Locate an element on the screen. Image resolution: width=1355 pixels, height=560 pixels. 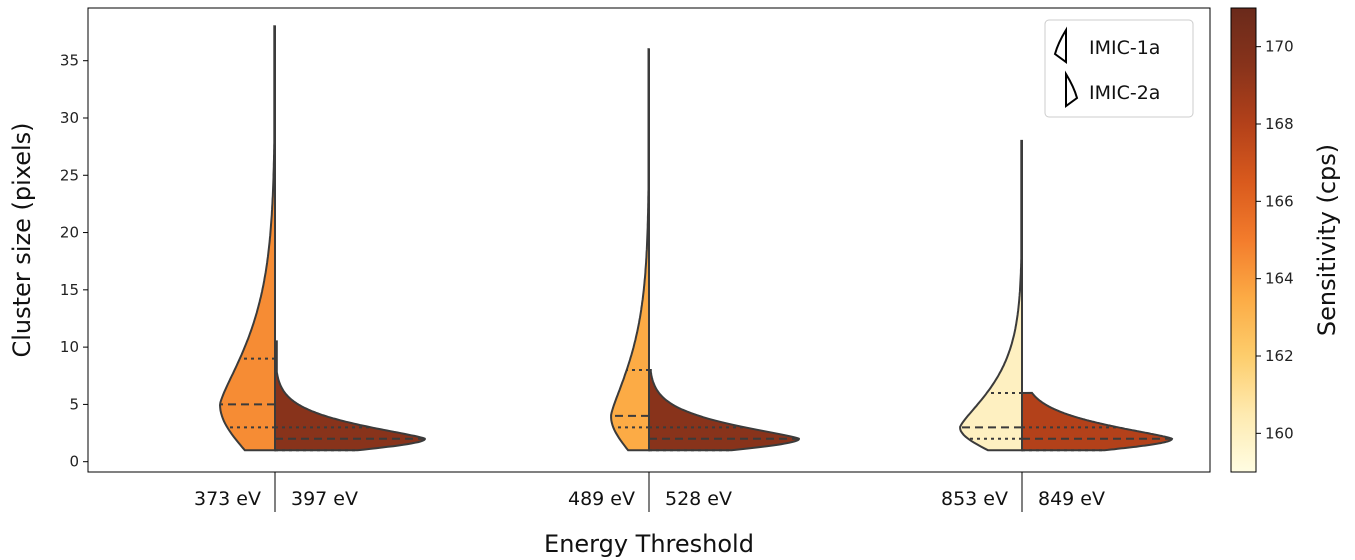
legend-imic-2a-icon is located at coordinates (1072, 89).